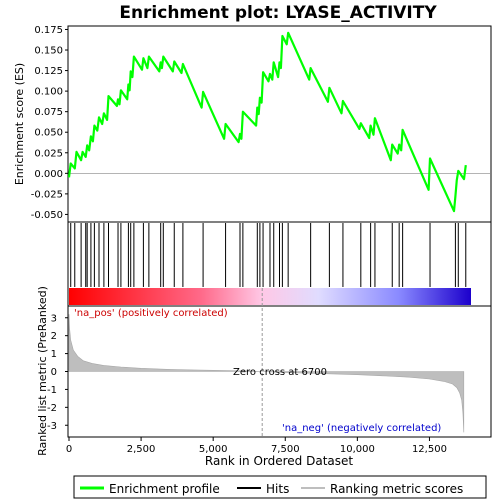 The height and width of the screenshot is (500, 500). Describe the element at coordinates (69, 449) in the screenshot. I see `x-tick-label: 0` at that location.